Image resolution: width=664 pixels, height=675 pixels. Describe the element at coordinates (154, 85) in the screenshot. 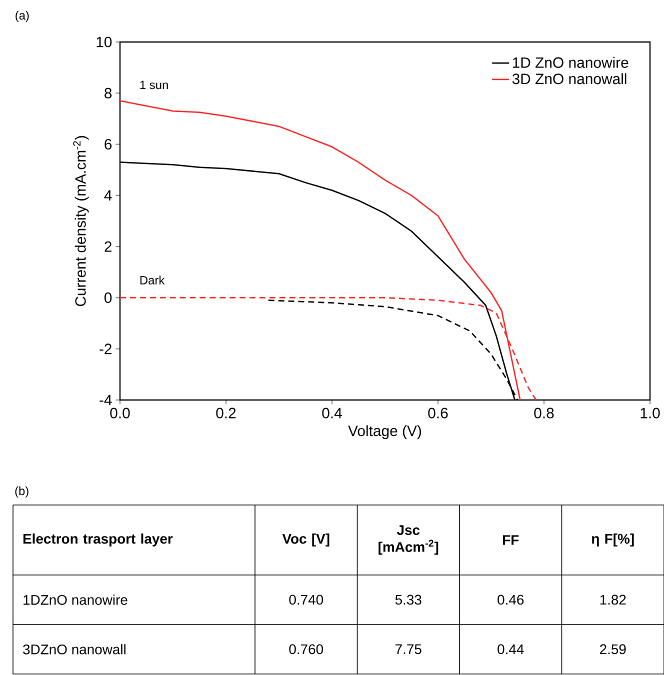

I see `annotation: 1 sun` at that location.